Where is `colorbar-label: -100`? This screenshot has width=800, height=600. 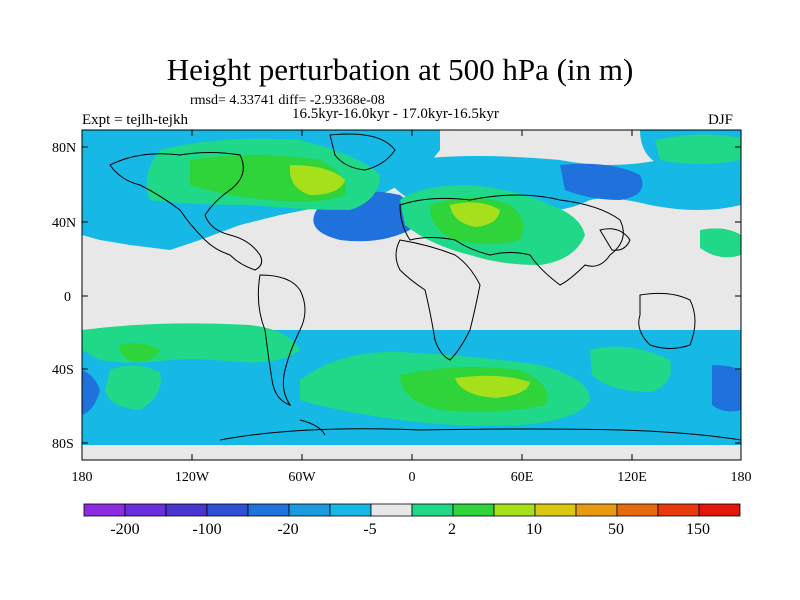 colorbar-label: -100 is located at coordinates (206, 529).